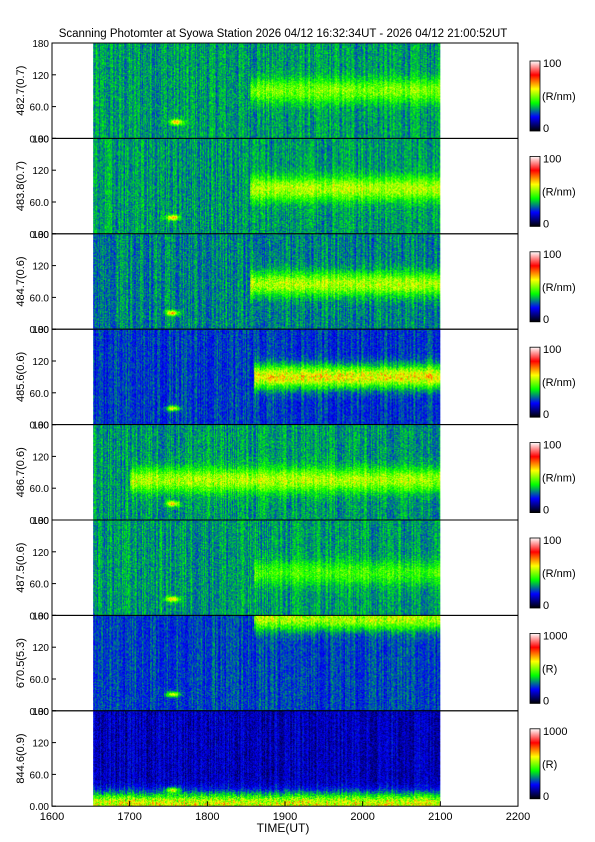 The height and width of the screenshot is (842, 595). I want to click on panel-7: 0.00 60.0 120 180 670.5(5.3) 1000 (R) 0, so click(291, 664).